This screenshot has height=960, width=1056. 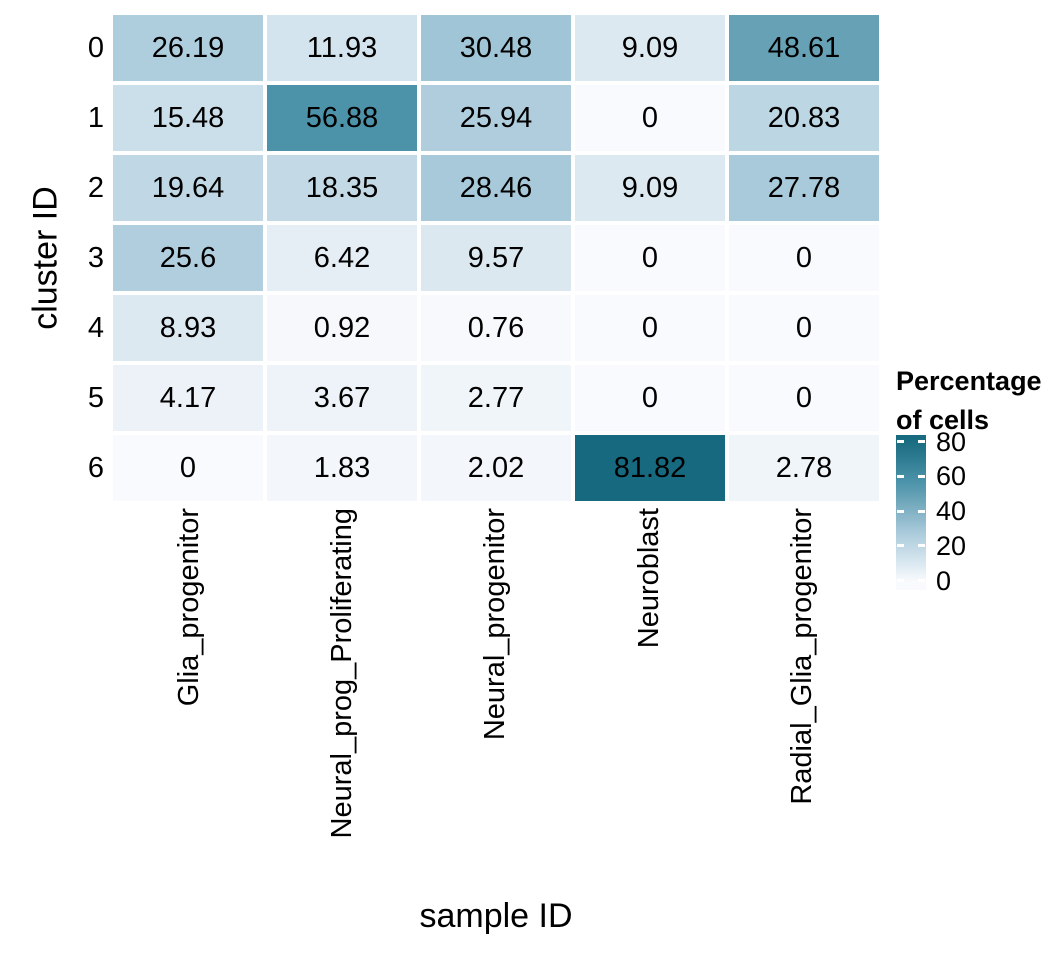 I want to click on y-axis-tick-label: 2, so click(x=95, y=187).